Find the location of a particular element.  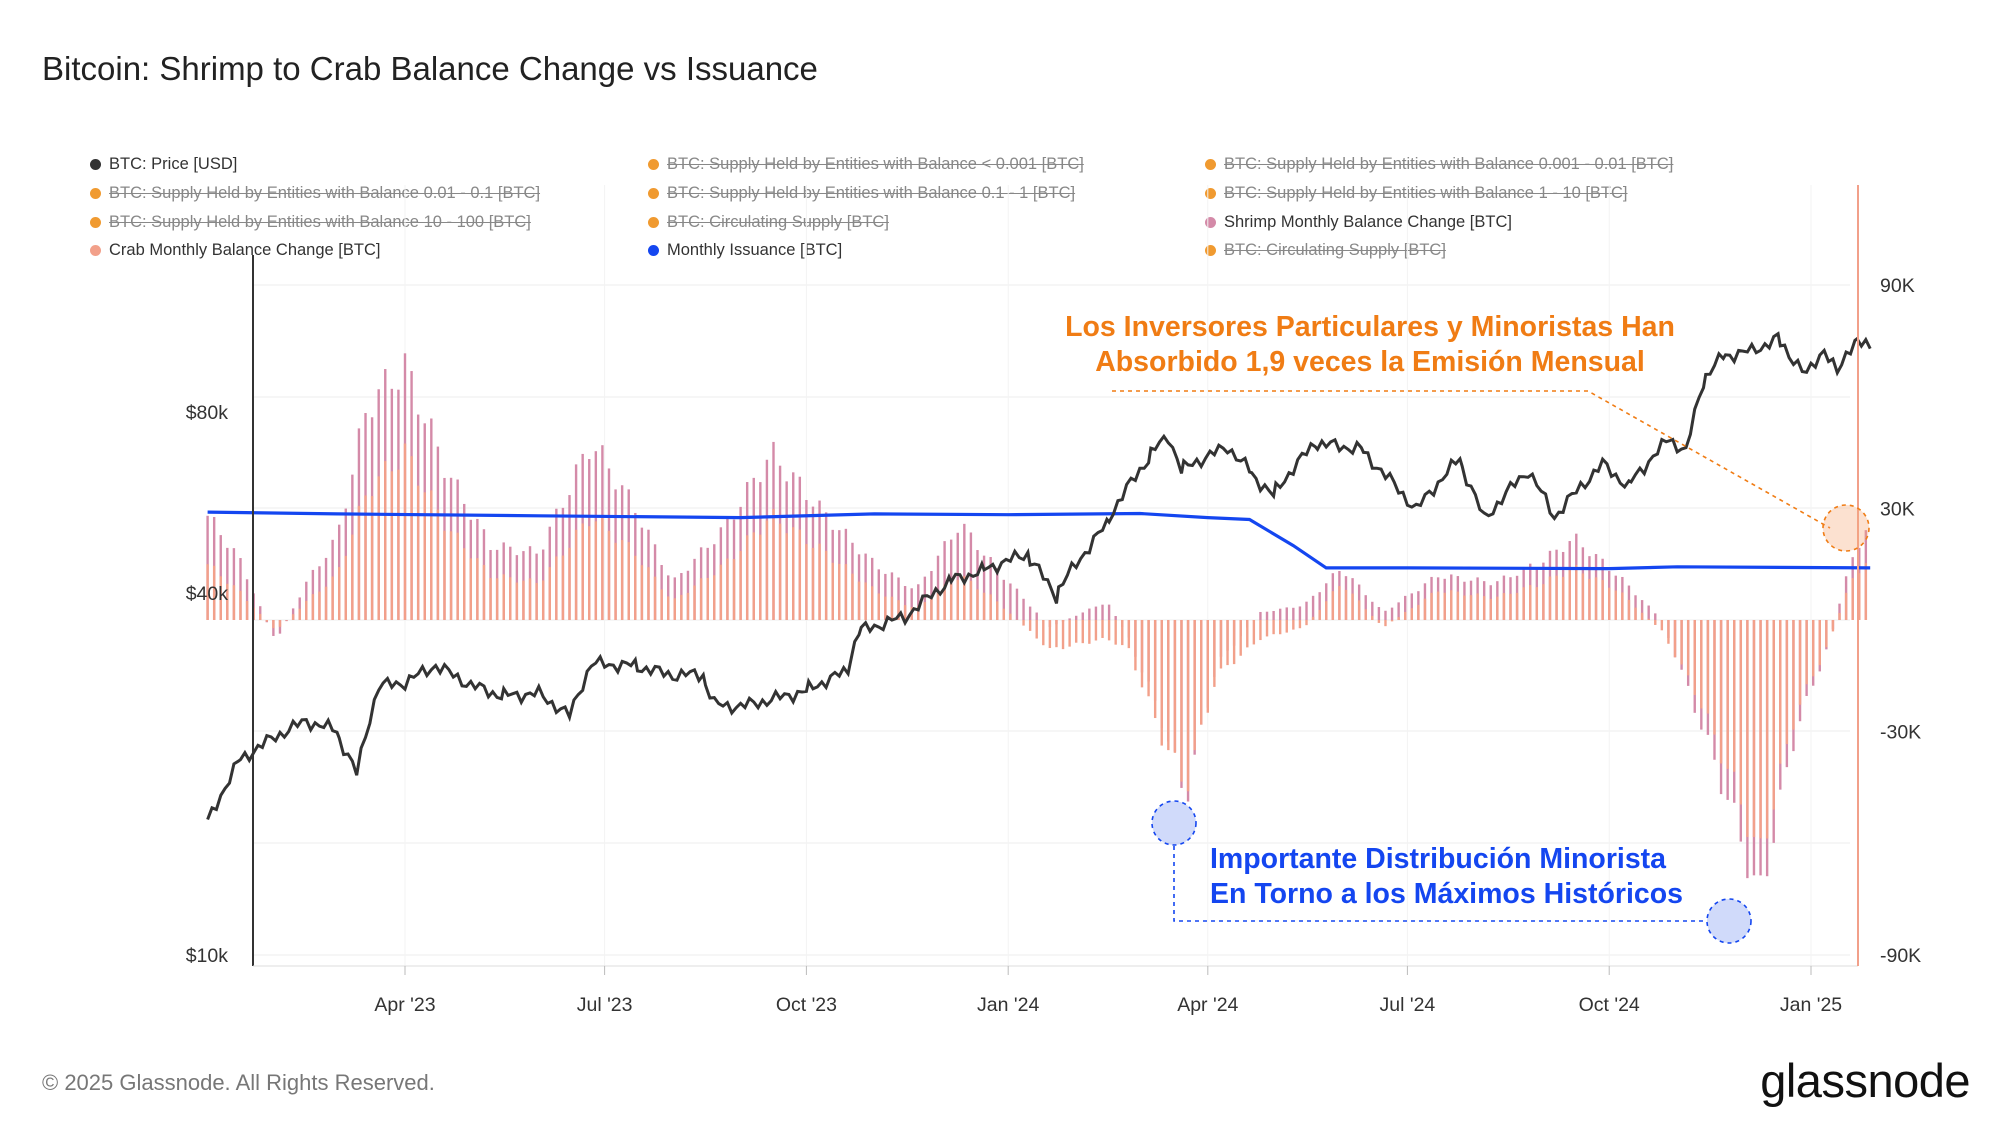

legend-label: BTC: Circulating Supply [BTC] is located at coordinates (1335, 250).